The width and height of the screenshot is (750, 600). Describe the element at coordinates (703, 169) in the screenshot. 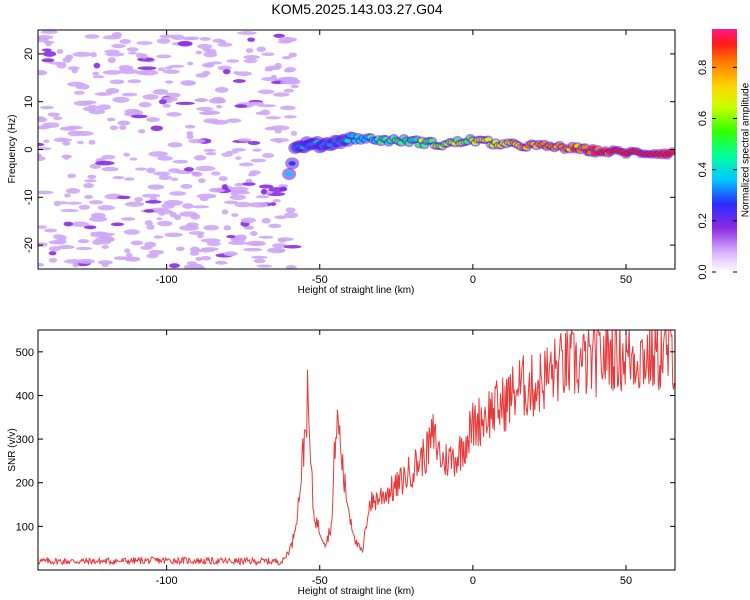

I see `colorbar-tick-label: 0.4` at that location.